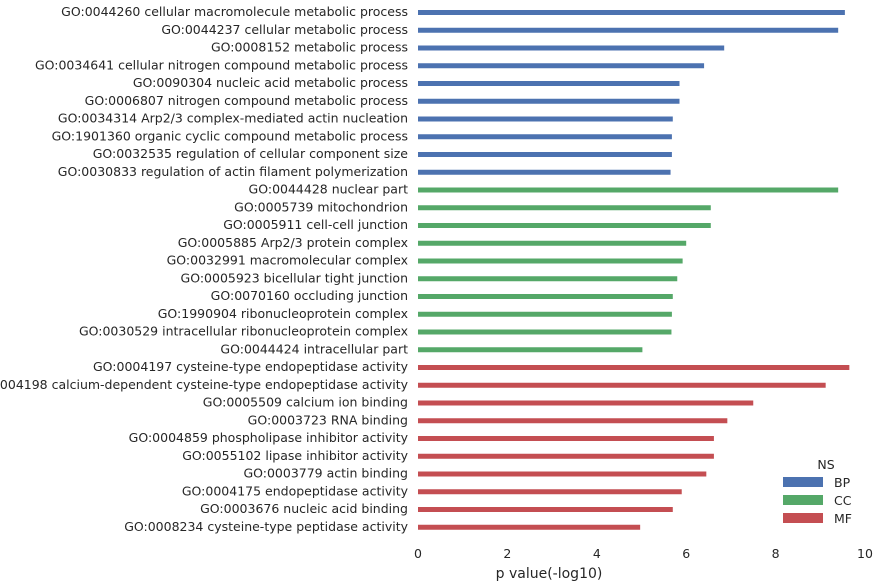 The image size is (878, 587). What do you see at coordinates (315, 224) in the screenshot?
I see `category-label: GO:0005911 cell-cell junction` at bounding box center [315, 224].